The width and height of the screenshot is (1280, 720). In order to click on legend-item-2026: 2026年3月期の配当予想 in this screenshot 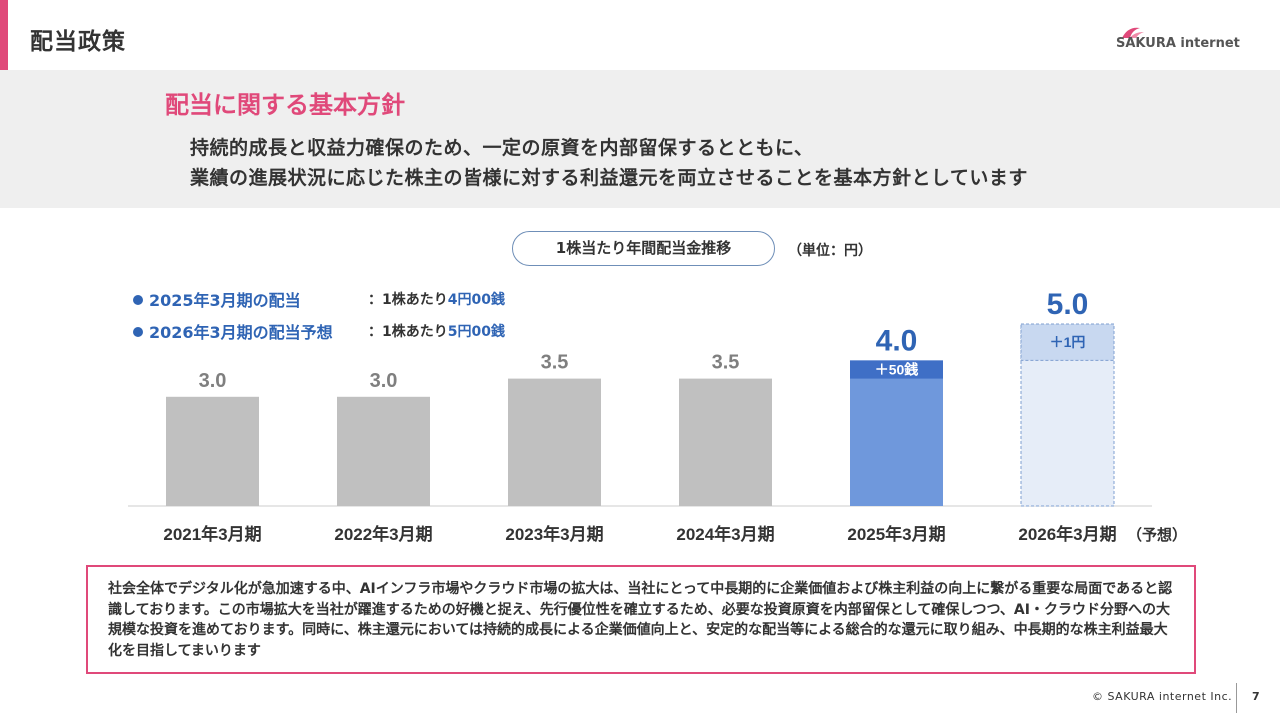, I will do `click(233, 331)`.